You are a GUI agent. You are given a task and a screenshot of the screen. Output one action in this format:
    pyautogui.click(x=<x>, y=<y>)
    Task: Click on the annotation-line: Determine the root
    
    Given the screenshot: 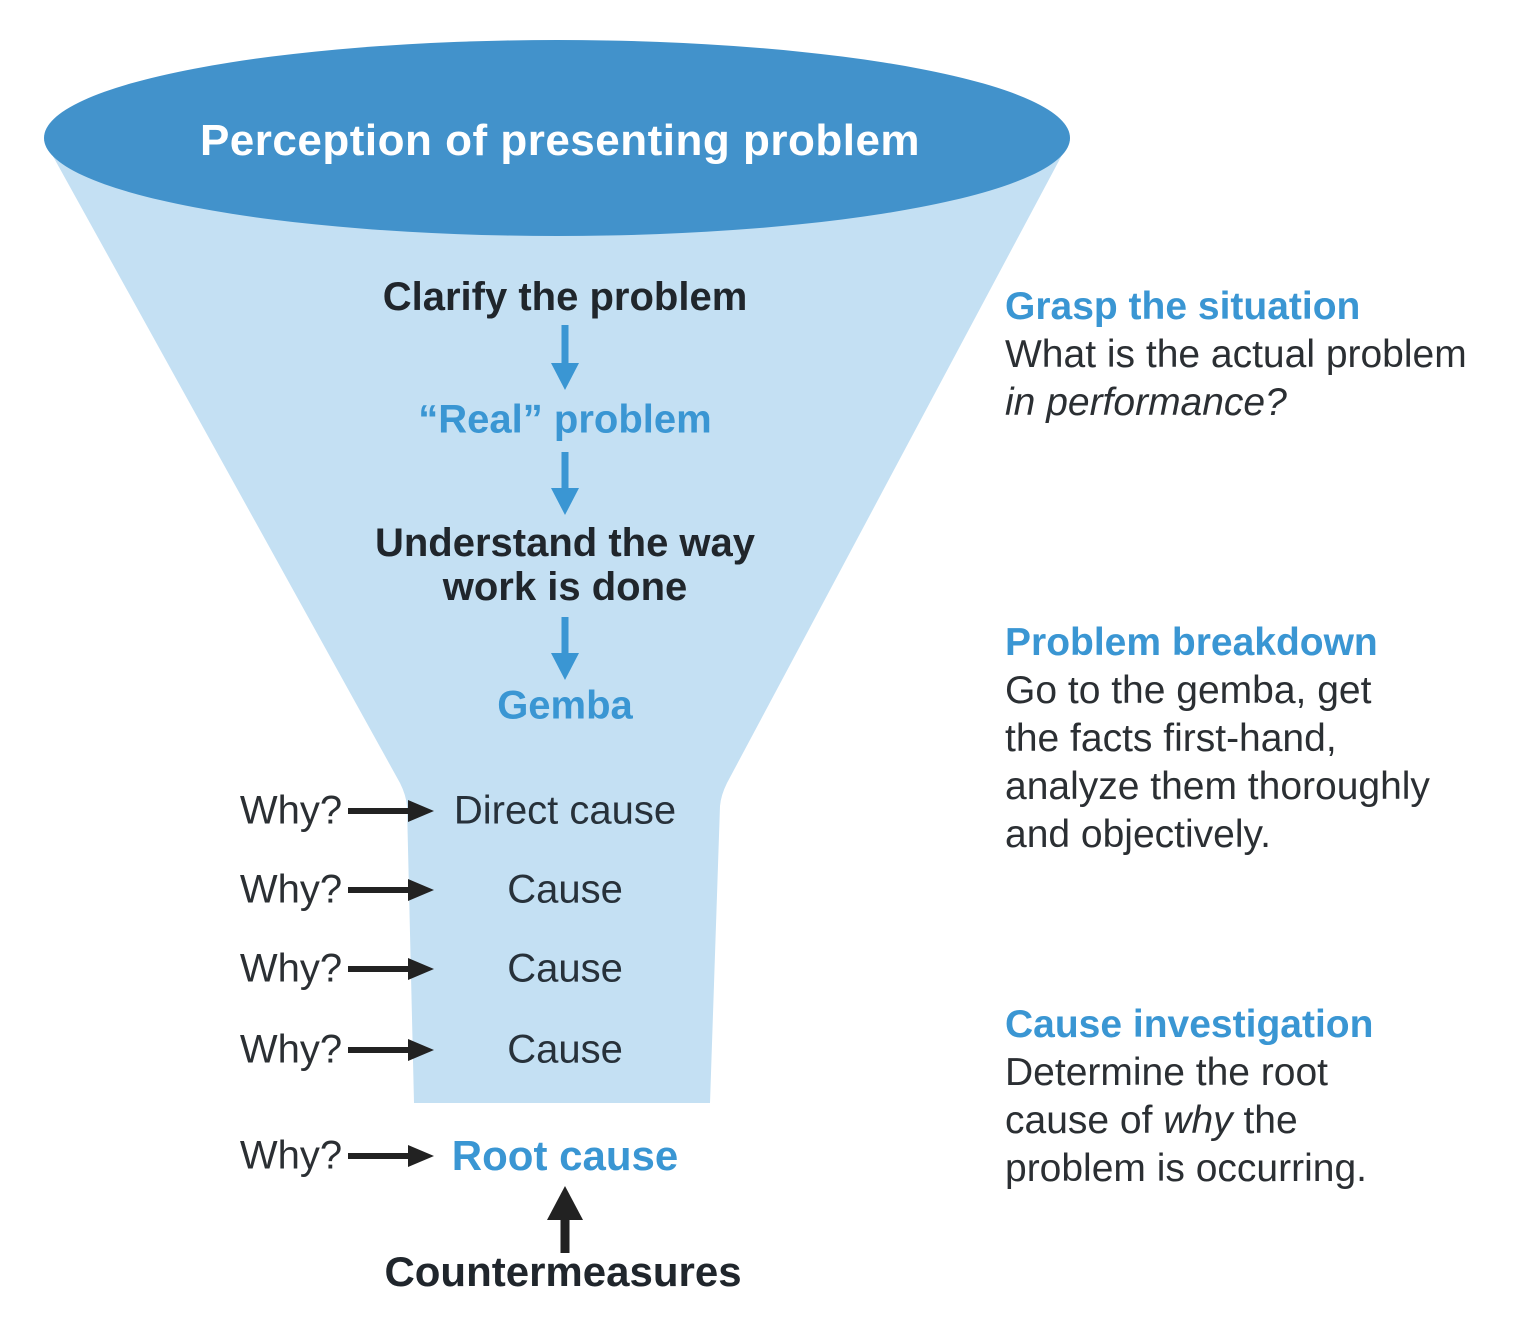 What is the action you would take?
    pyautogui.click(x=1166, y=1072)
    